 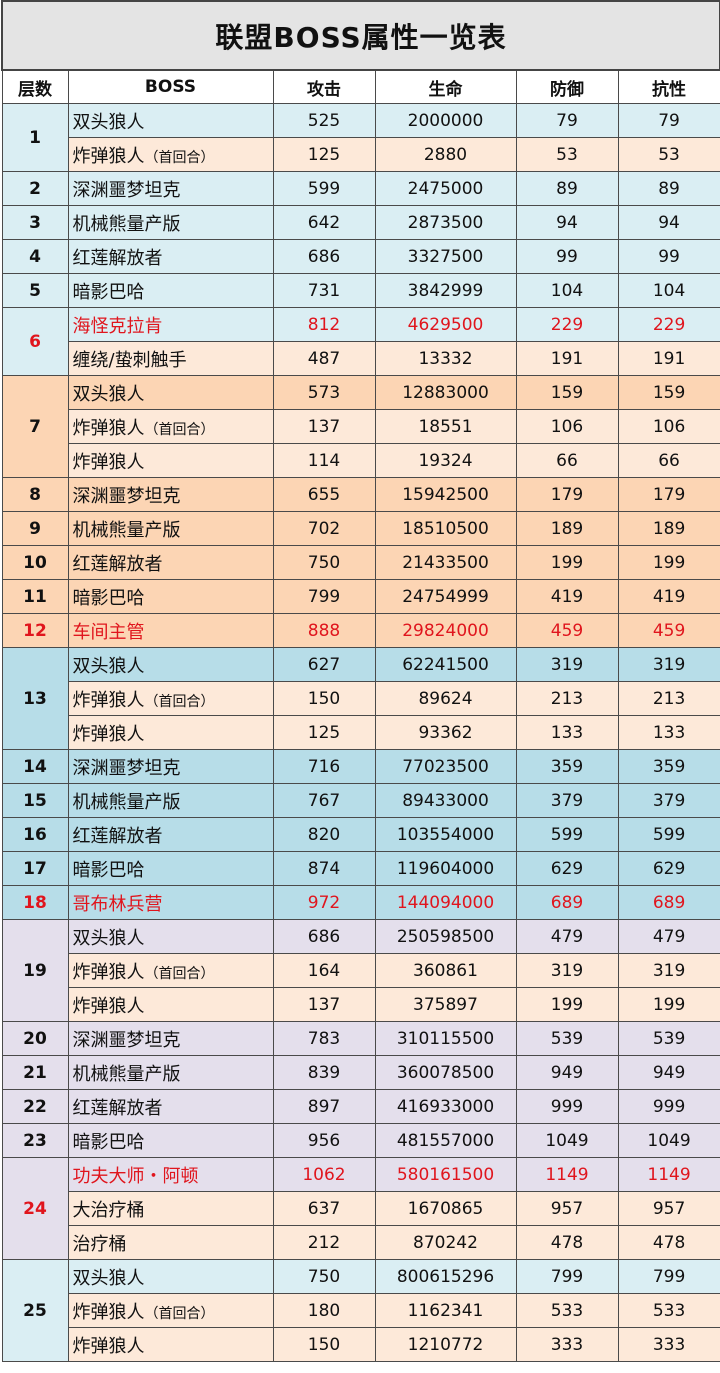 I want to click on boss-name: 暗影巴哈, so click(x=108, y=870).